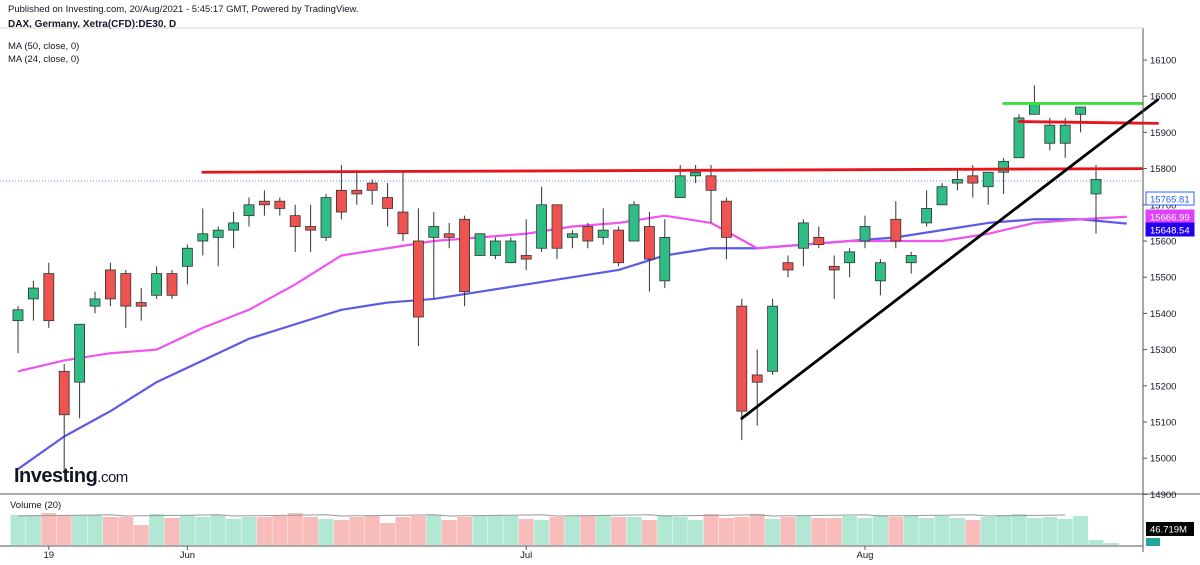  I want to click on y-tick-label: 14900, so click(1163, 495).